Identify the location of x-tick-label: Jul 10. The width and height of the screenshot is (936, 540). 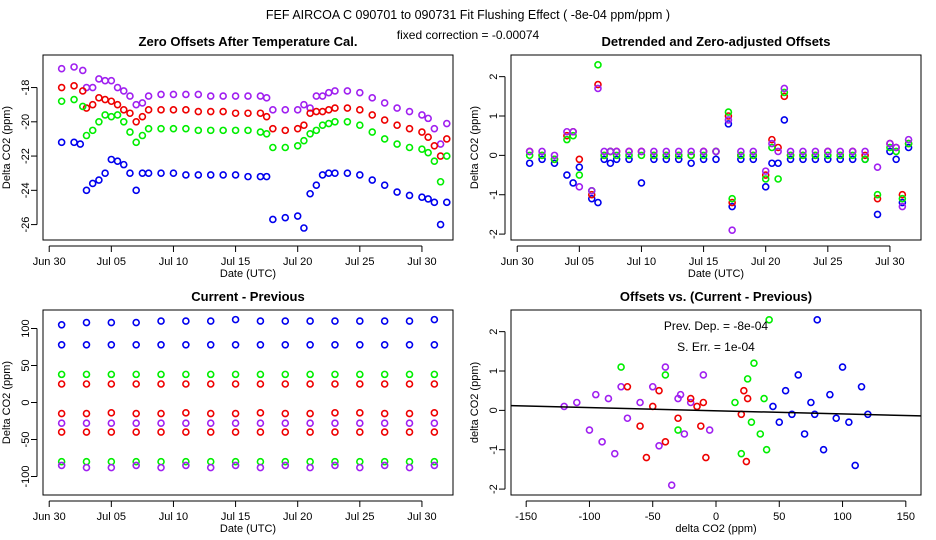
(641, 262).